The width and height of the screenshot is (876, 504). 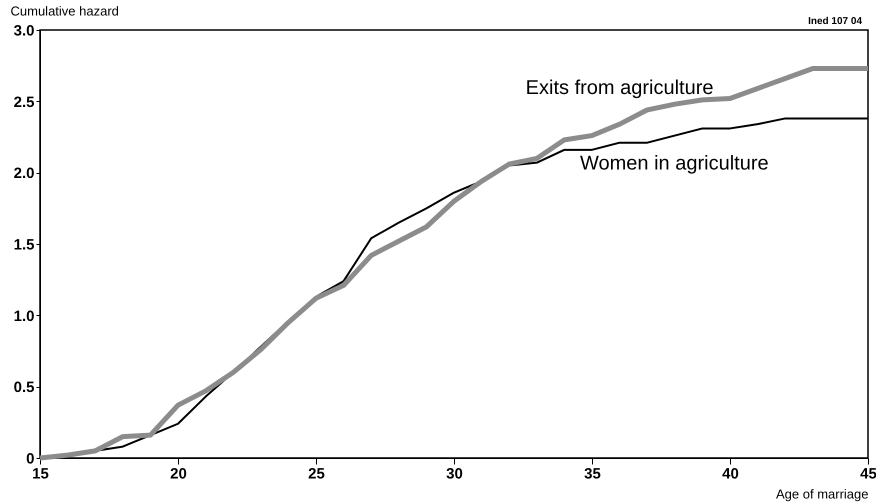 What do you see at coordinates (24, 387) in the screenshot?
I see `y-tick-label: 0.5` at bounding box center [24, 387].